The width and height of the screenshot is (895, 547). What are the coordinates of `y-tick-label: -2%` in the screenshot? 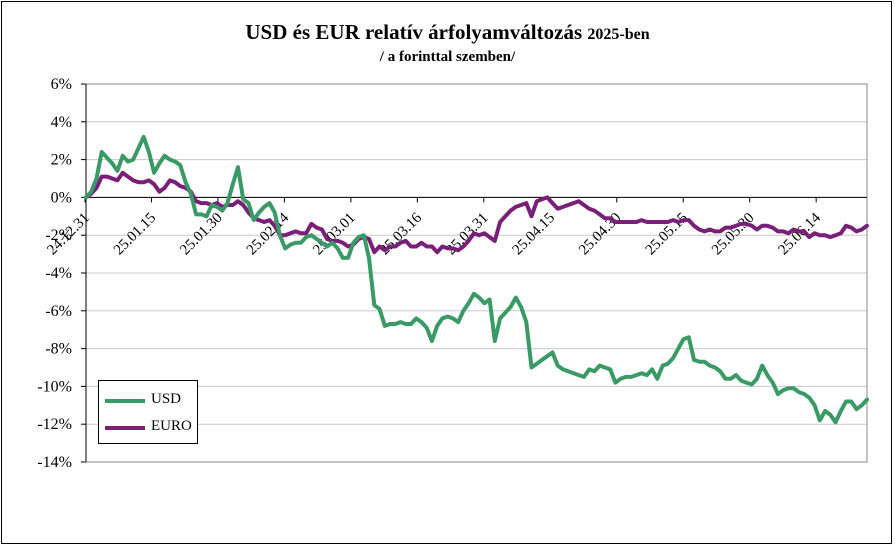 It's located at (58, 235).